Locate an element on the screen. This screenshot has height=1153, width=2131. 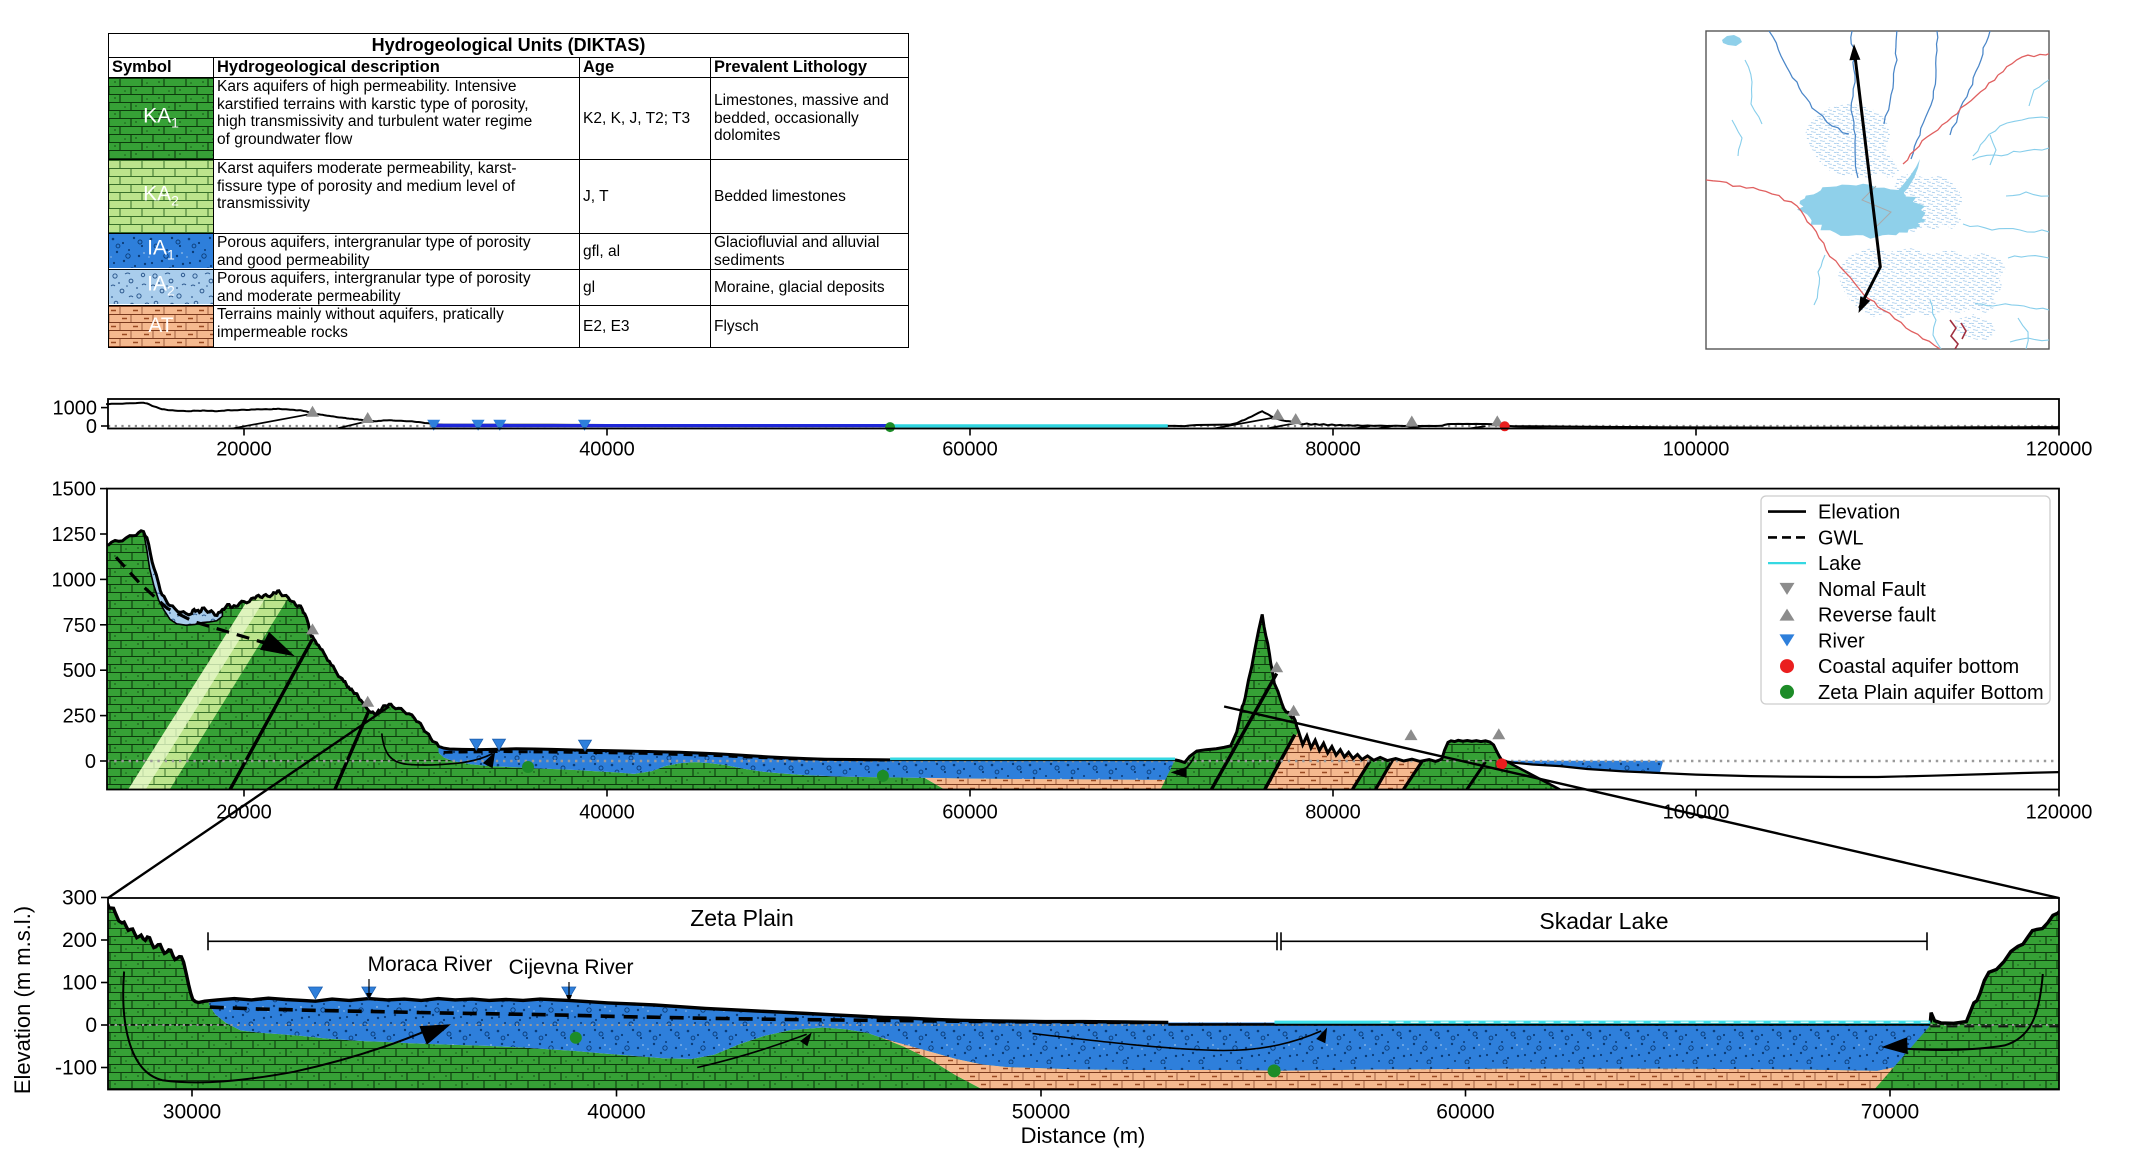
svg-text: Distance (m) is located at coordinates (1083, 1135).